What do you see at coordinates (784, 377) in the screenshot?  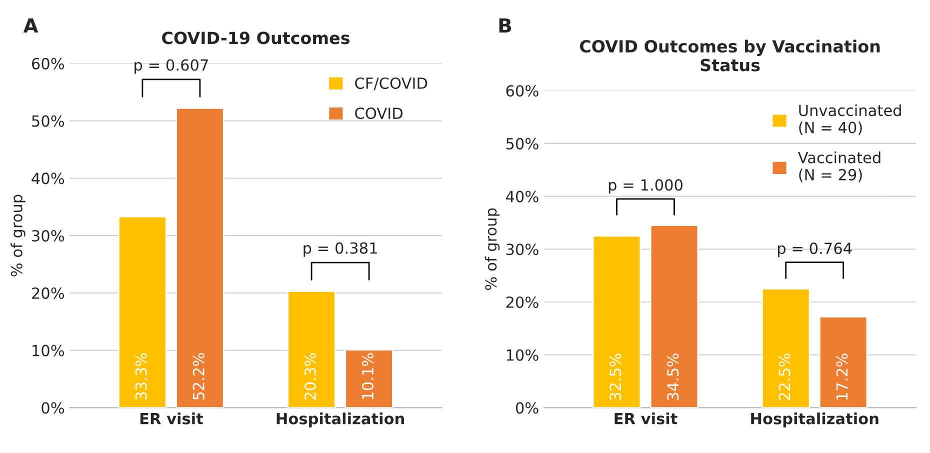 I see `data-label: 22.5%` at bounding box center [784, 377].